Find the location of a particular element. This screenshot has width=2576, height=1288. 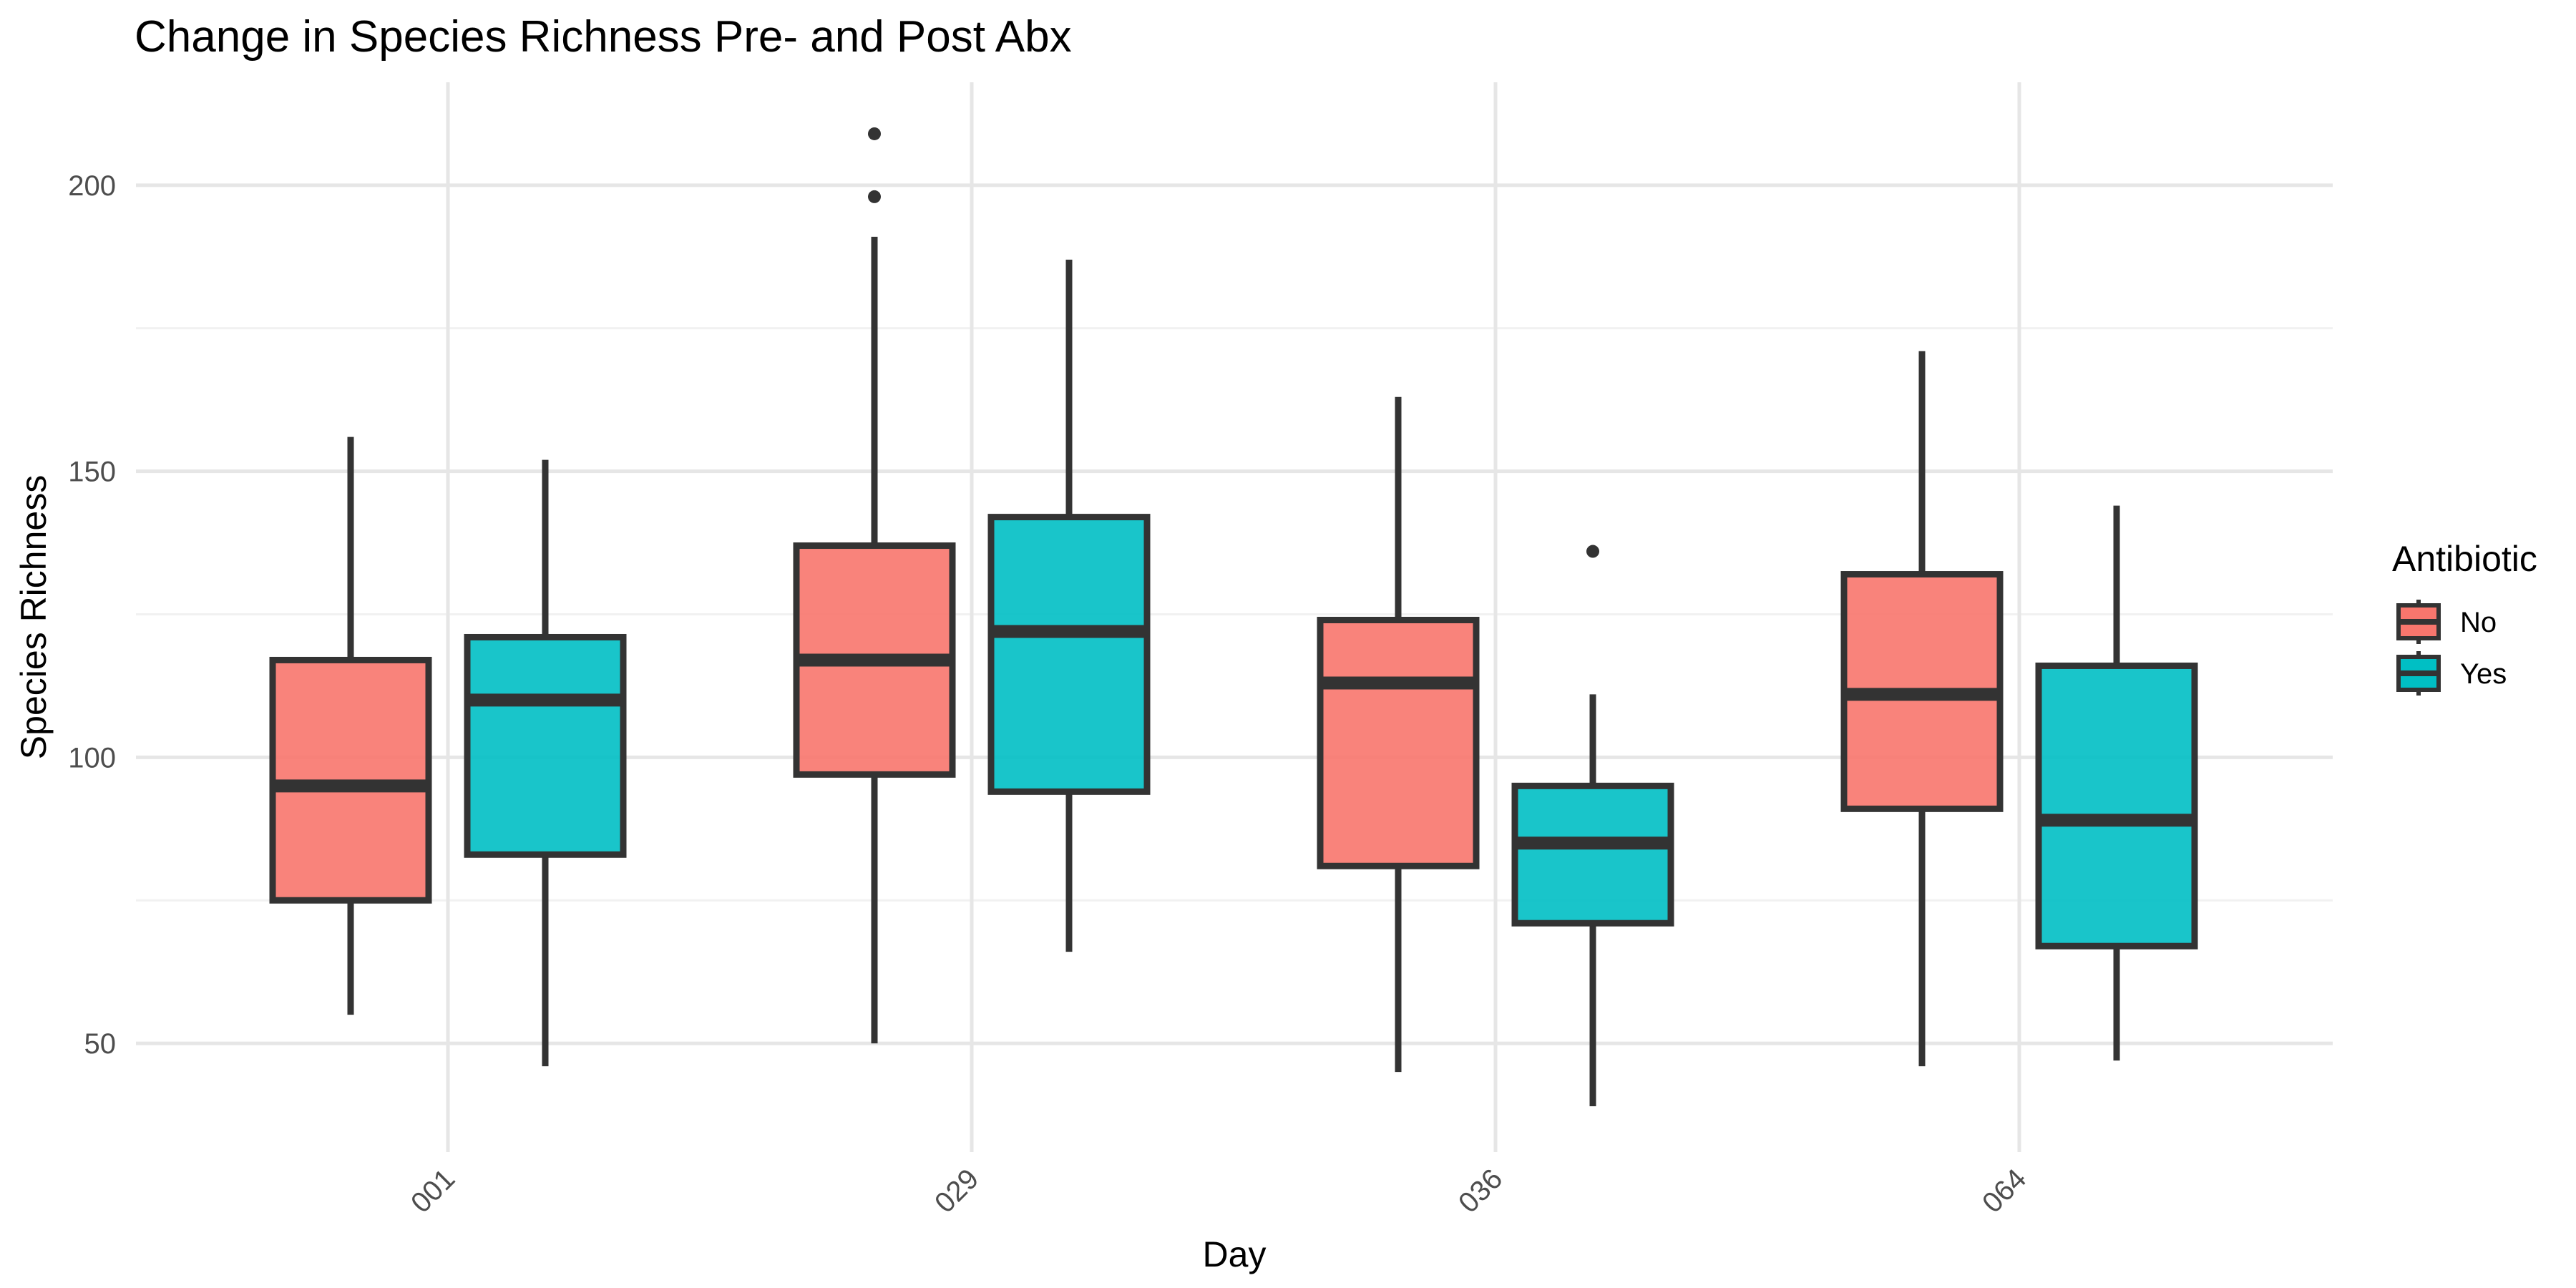

y-tick-label: 200 is located at coordinates (92, 186).